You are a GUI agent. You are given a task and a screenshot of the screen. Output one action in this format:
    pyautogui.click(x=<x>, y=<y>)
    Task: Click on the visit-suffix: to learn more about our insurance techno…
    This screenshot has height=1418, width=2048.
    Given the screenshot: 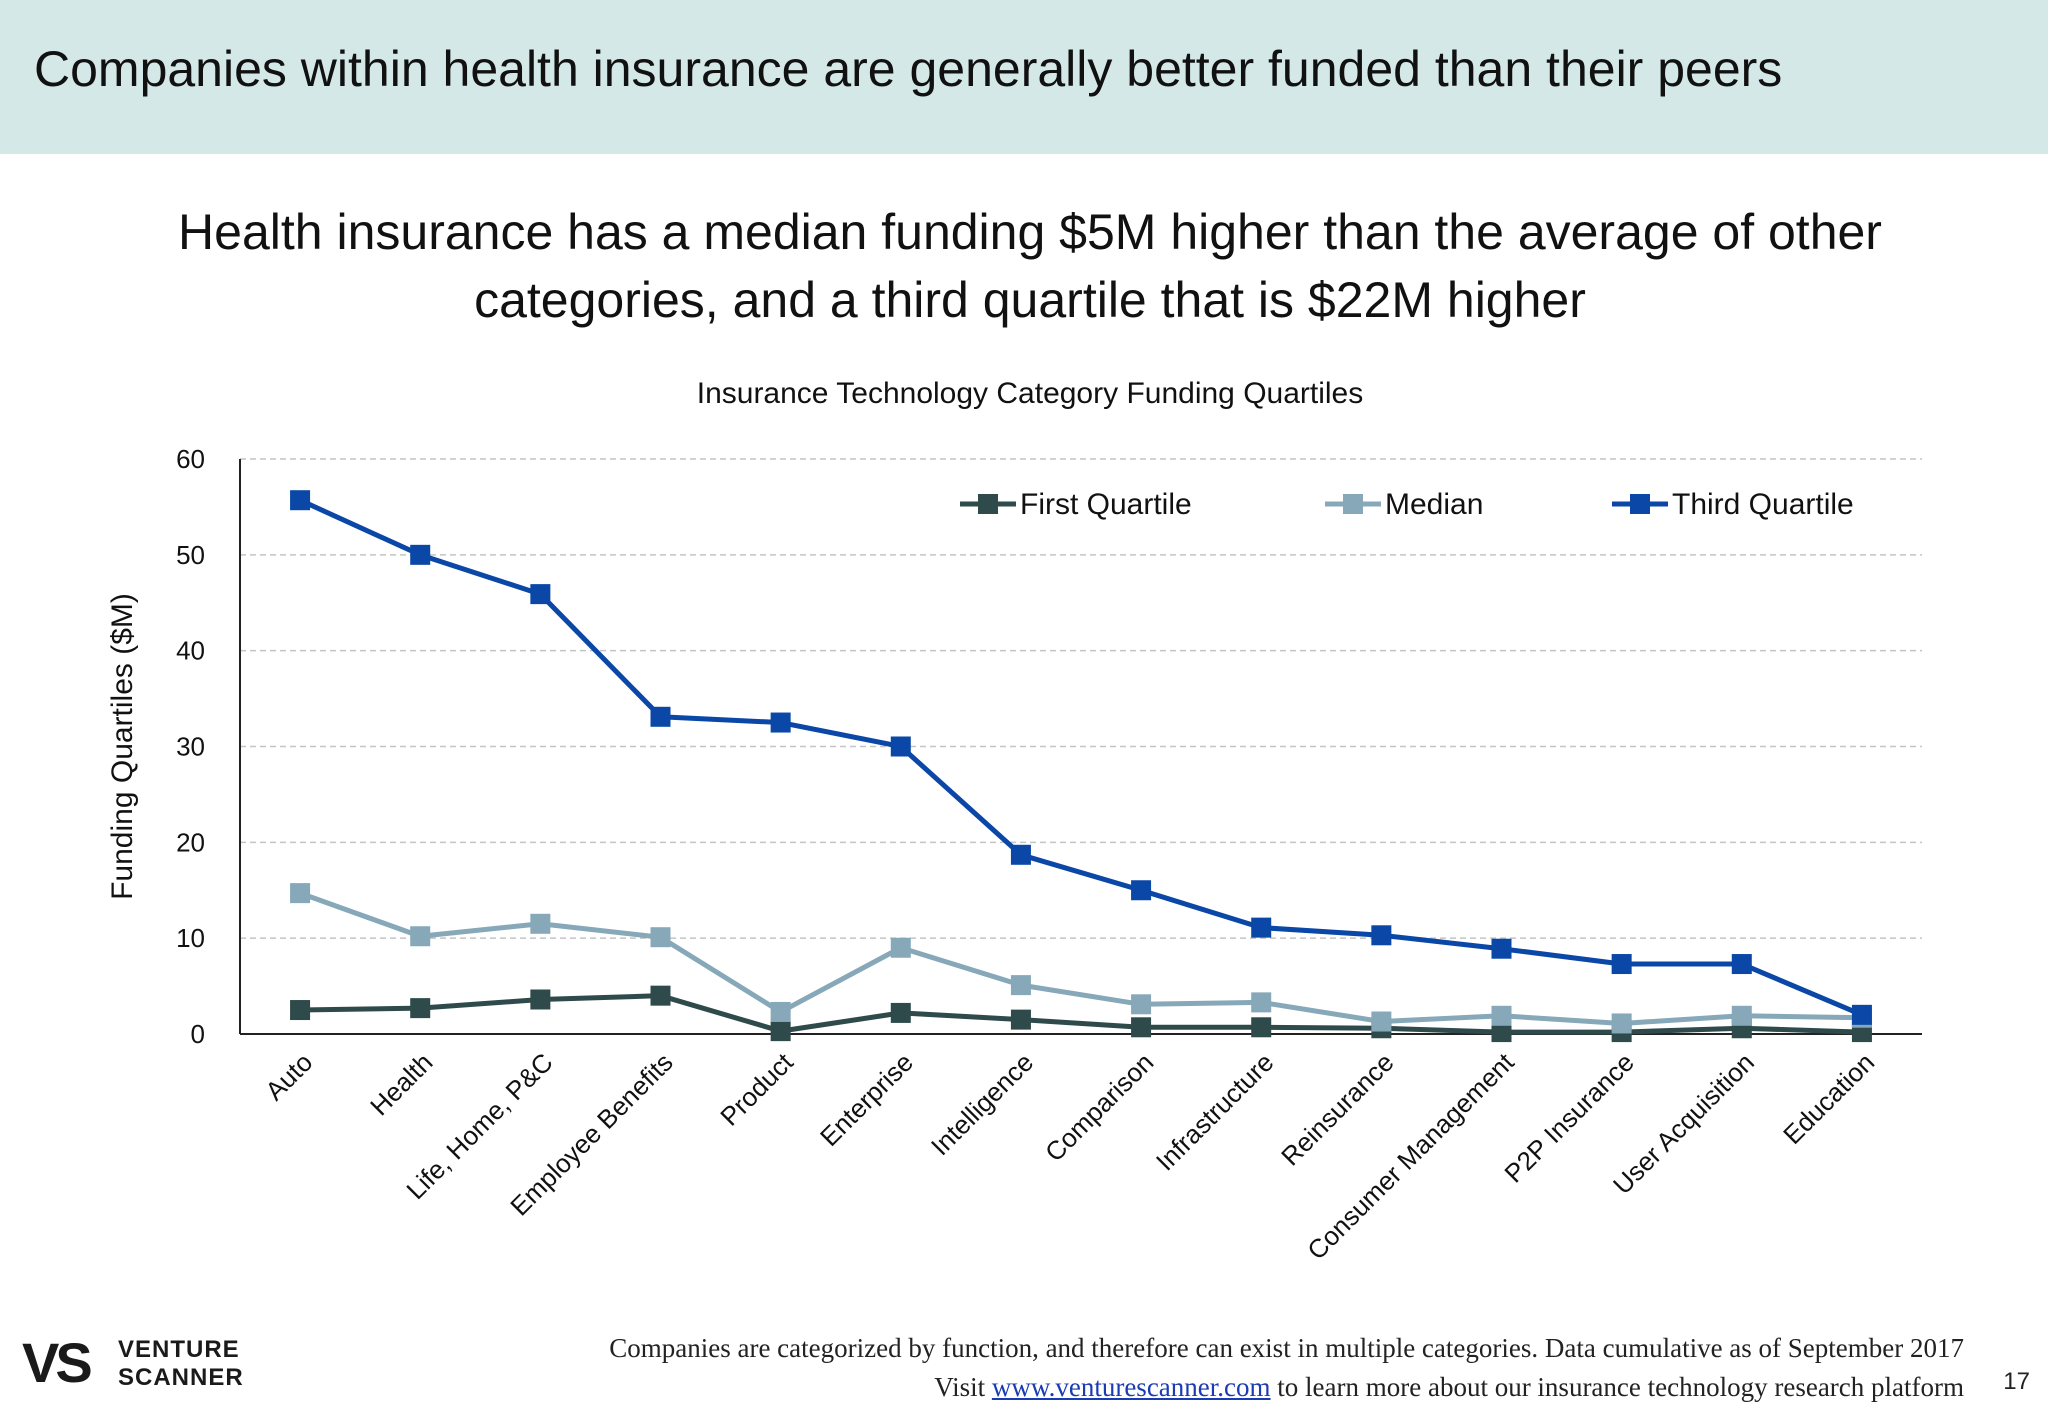 What is the action you would take?
    pyautogui.click(x=1617, y=1387)
    